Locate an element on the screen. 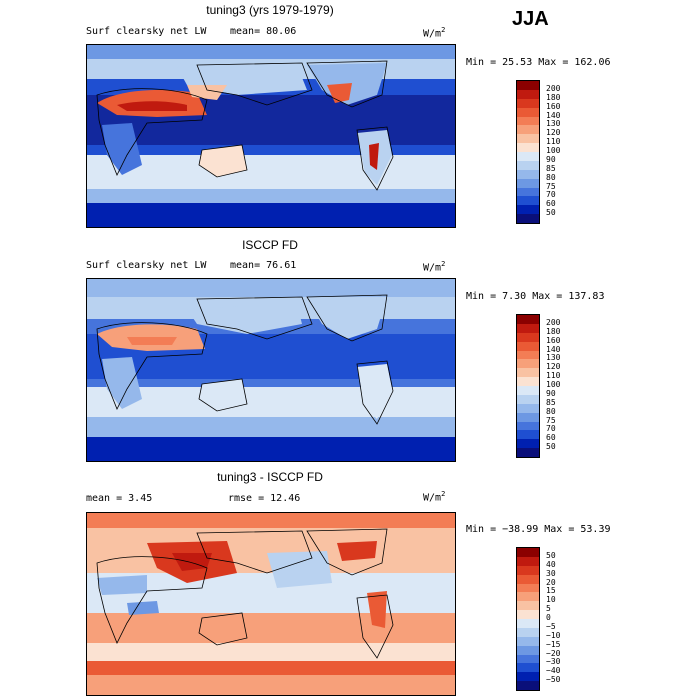 Image resolution: width=700 pixels, height=700 pixels. panel3-stats: Min = −38.99 Max = 53.39 is located at coordinates (538, 529).